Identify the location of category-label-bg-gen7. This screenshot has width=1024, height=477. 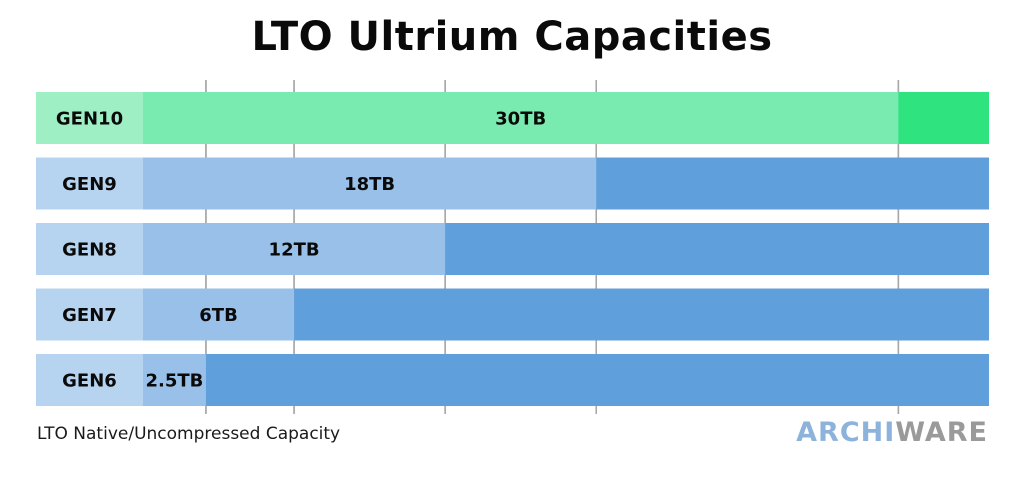
(89, 314).